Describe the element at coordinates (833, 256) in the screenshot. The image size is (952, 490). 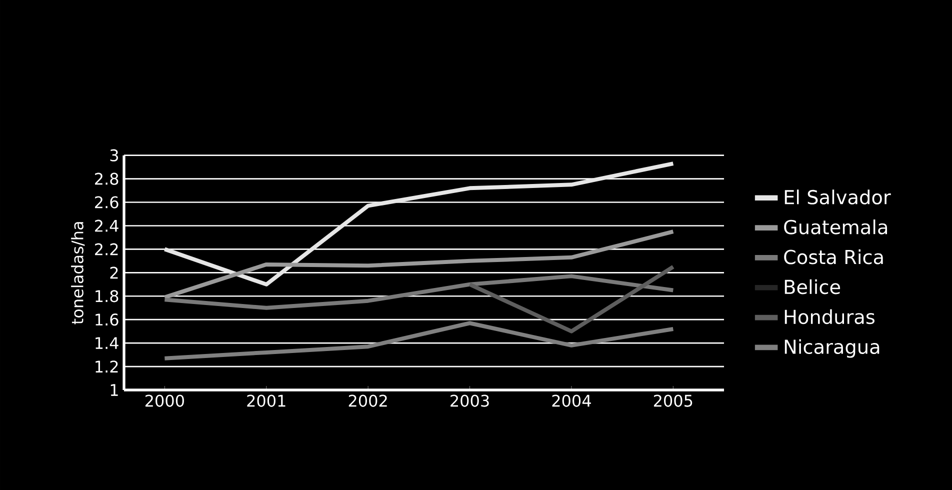
I see `legend-label: Costa Rica` at that location.